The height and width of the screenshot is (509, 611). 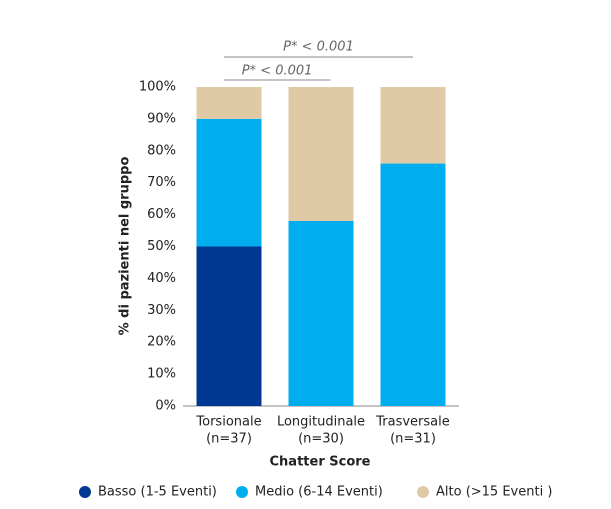 I want to click on x-tick-label: Trasversale, so click(x=412, y=422).